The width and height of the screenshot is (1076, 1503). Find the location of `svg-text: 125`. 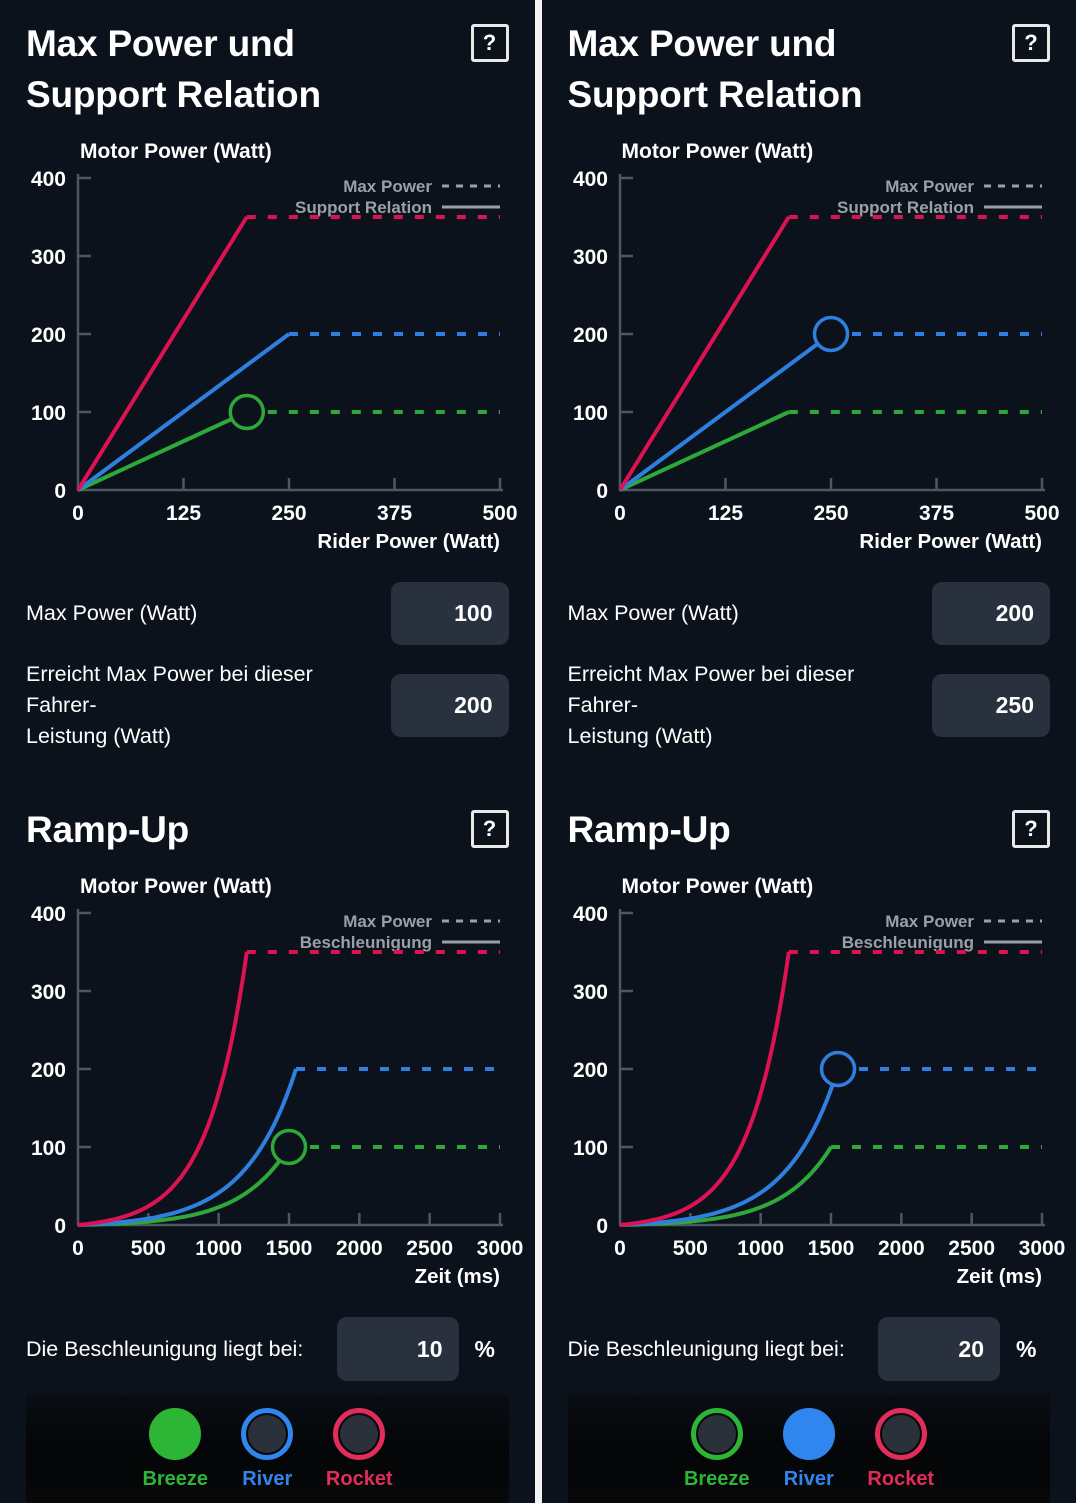

svg-text: 125 is located at coordinates (724, 513).